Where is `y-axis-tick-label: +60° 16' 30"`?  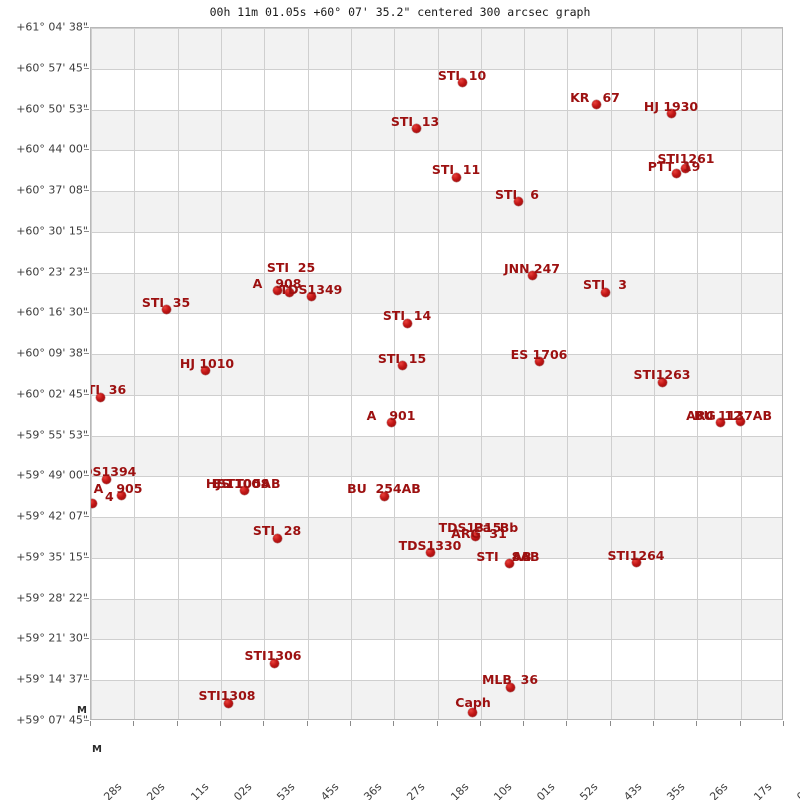
y-axis-tick-label: +60° 16' 30" is located at coordinates (52, 312).